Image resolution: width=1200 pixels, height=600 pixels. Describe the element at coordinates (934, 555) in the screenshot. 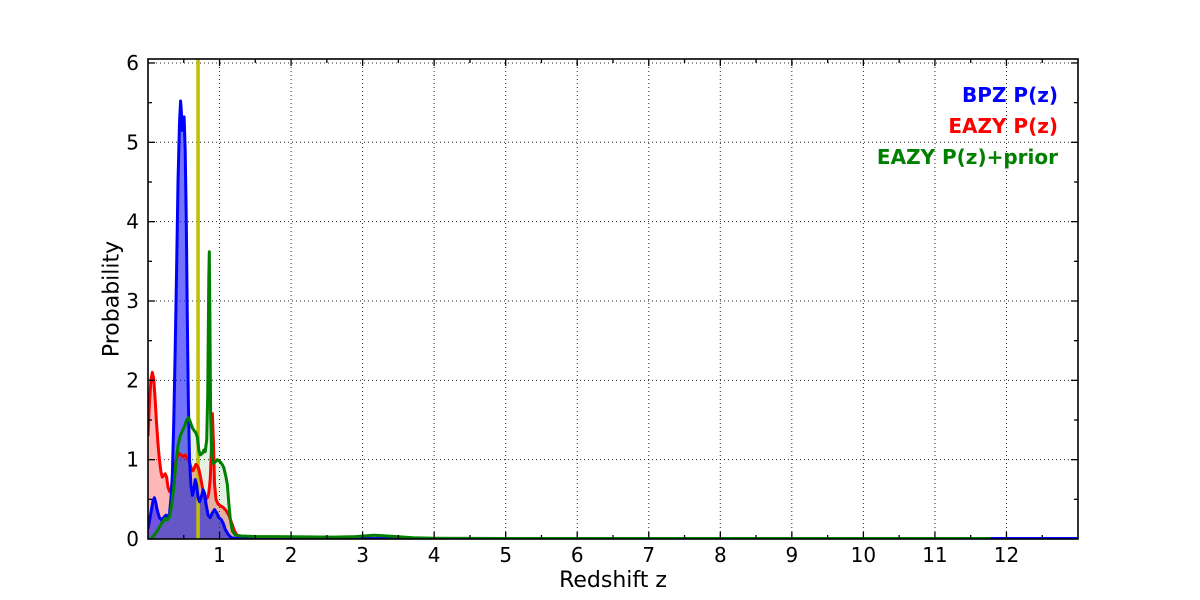

I see `x-tick-label: 11` at that location.